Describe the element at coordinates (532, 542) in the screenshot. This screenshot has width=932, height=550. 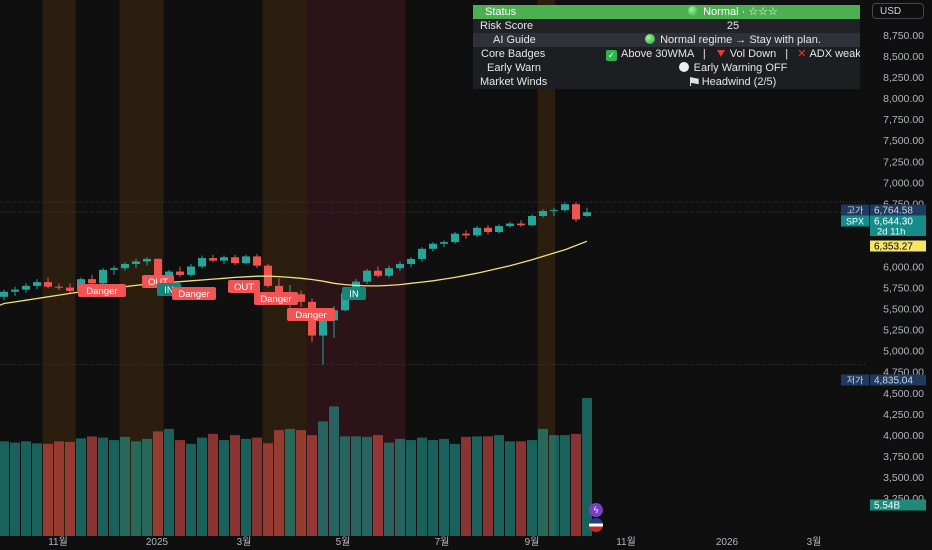
I see `x-tick-label: 9월` at that location.